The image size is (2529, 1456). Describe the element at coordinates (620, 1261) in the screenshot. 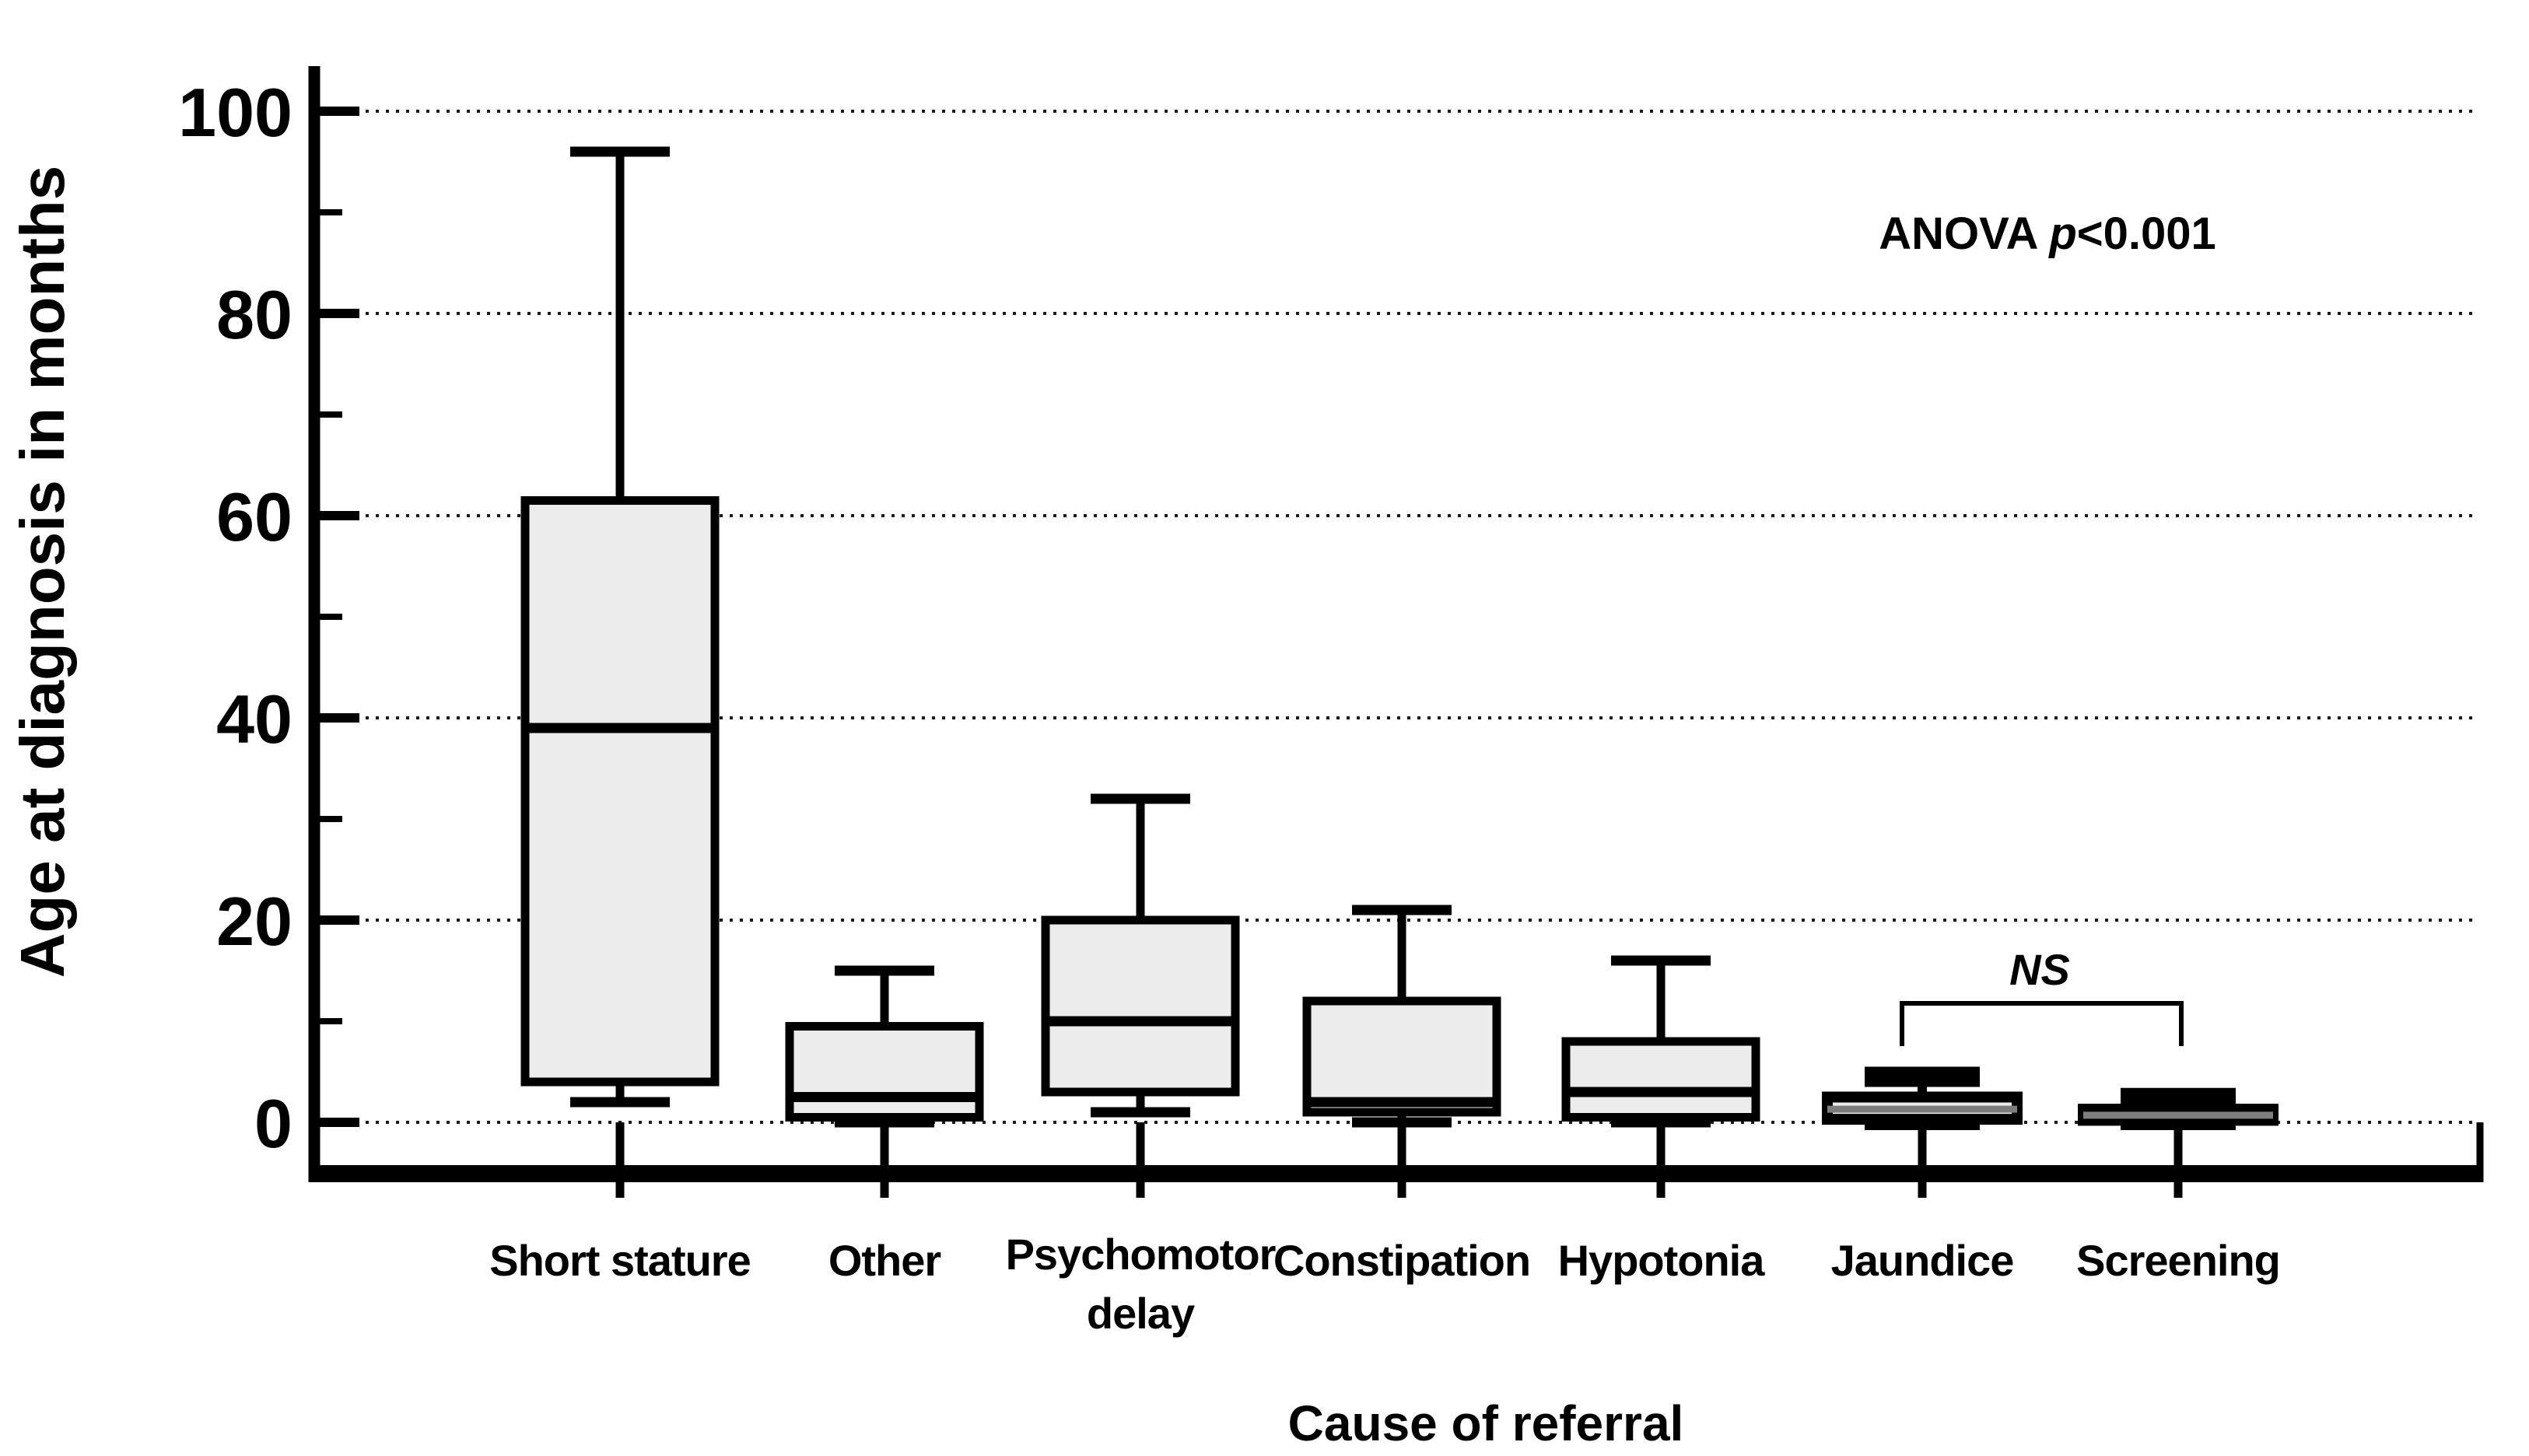

I see `category-label-short-stature: Short stature` at that location.